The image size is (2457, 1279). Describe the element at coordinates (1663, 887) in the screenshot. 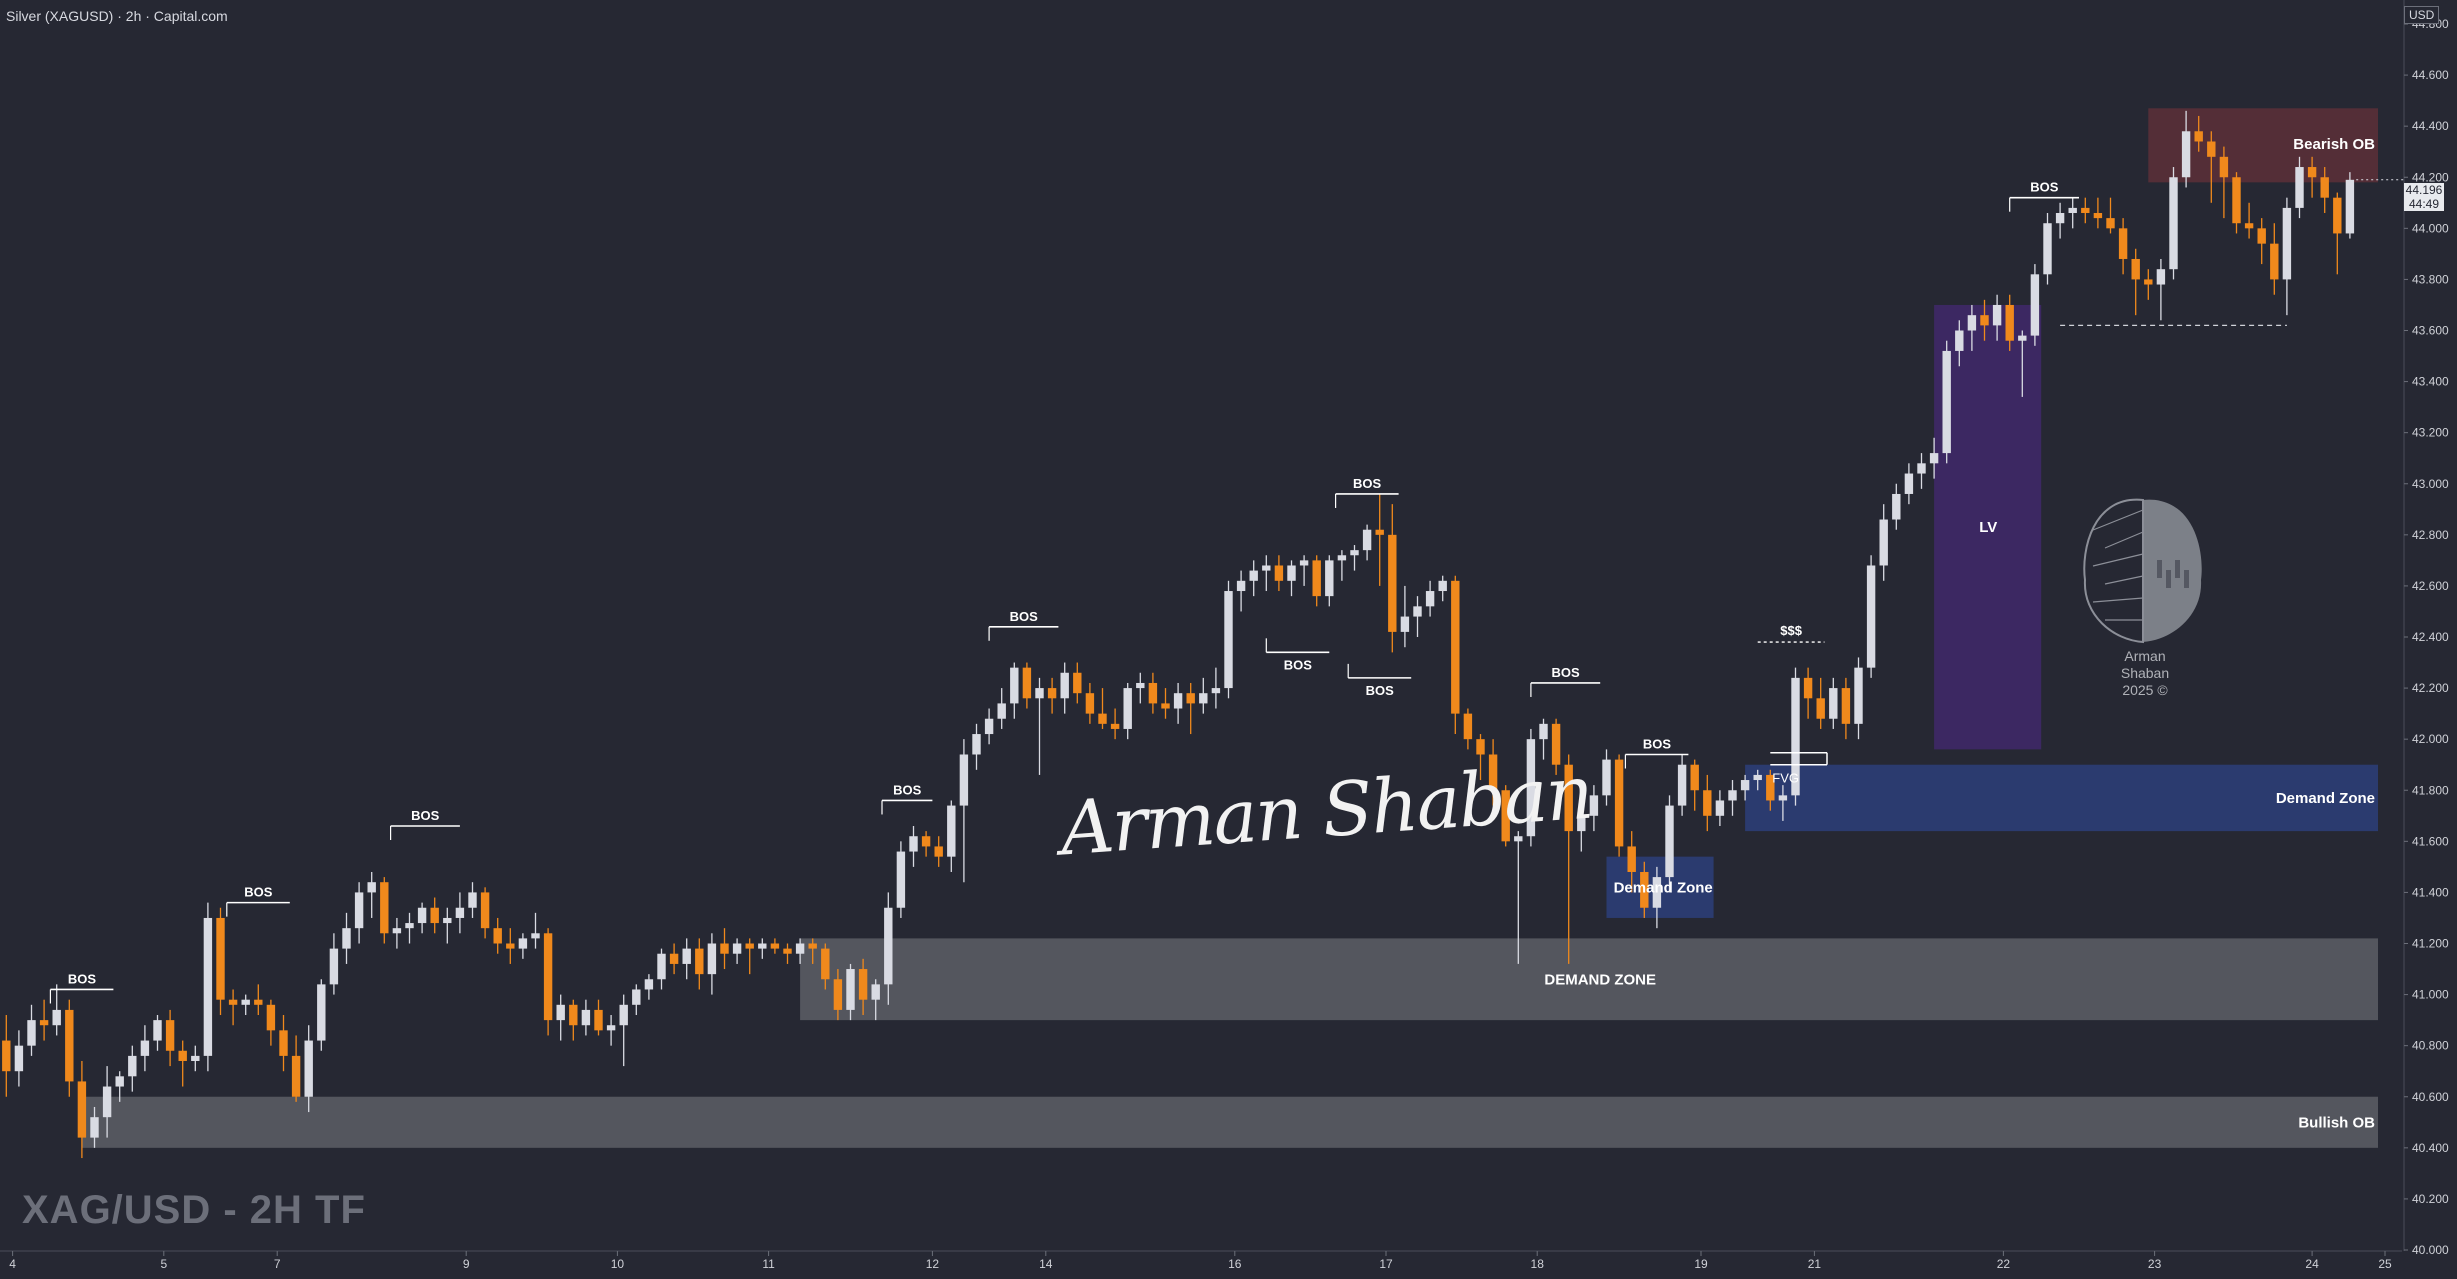

I see `zone-label: Demand Zone` at that location.